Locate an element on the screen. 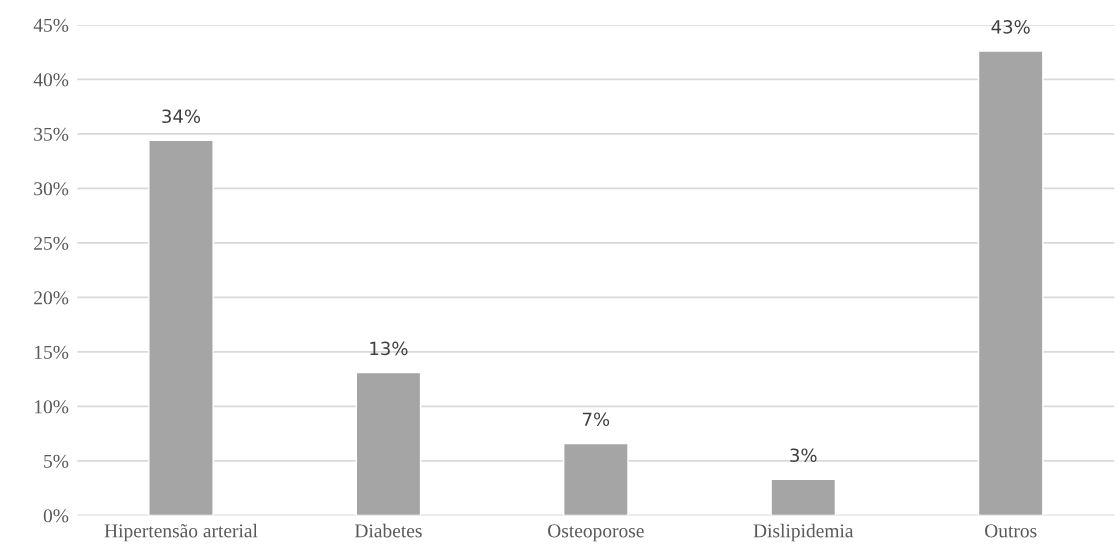 The height and width of the screenshot is (553, 1120). y-tick-label: 40% is located at coordinates (51, 80).